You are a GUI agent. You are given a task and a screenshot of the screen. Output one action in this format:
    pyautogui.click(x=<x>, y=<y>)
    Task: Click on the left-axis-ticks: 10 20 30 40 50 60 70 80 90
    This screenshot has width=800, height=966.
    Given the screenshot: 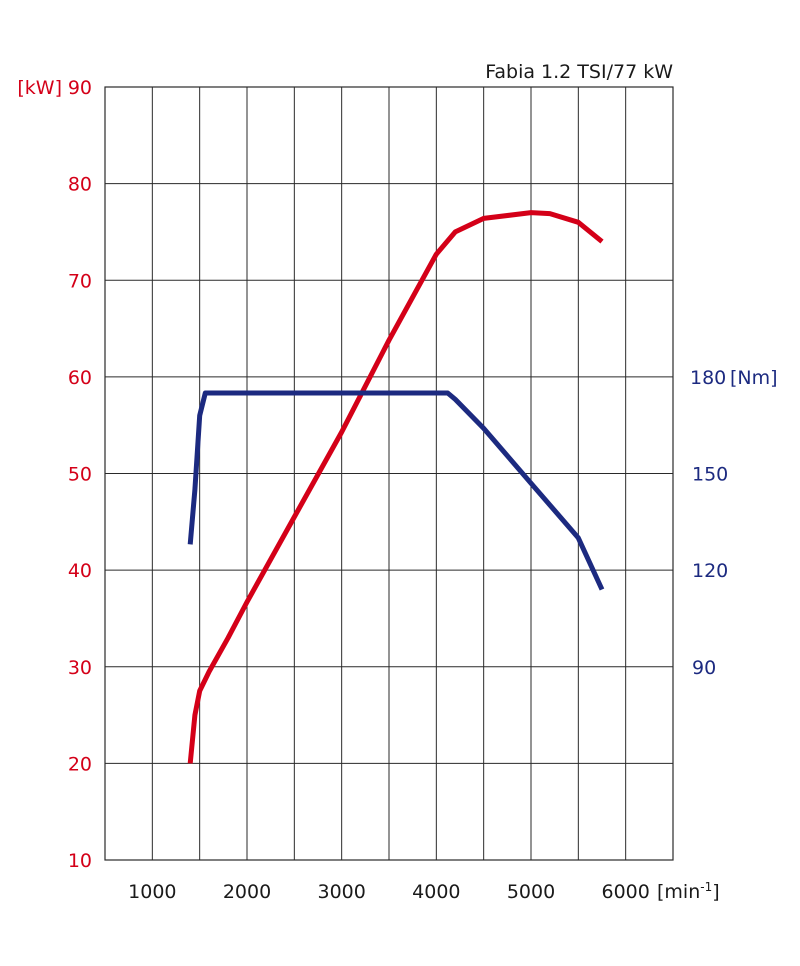 What is the action you would take?
    pyautogui.click(x=80, y=474)
    